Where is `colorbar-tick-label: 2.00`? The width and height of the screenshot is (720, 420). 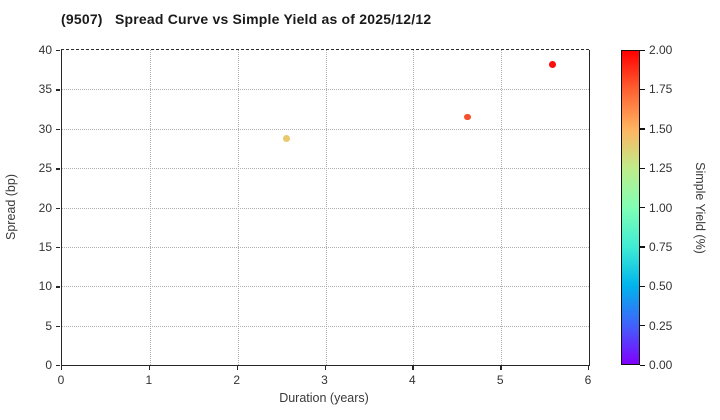
colorbar-tick-label: 2.00 is located at coordinates (661, 50).